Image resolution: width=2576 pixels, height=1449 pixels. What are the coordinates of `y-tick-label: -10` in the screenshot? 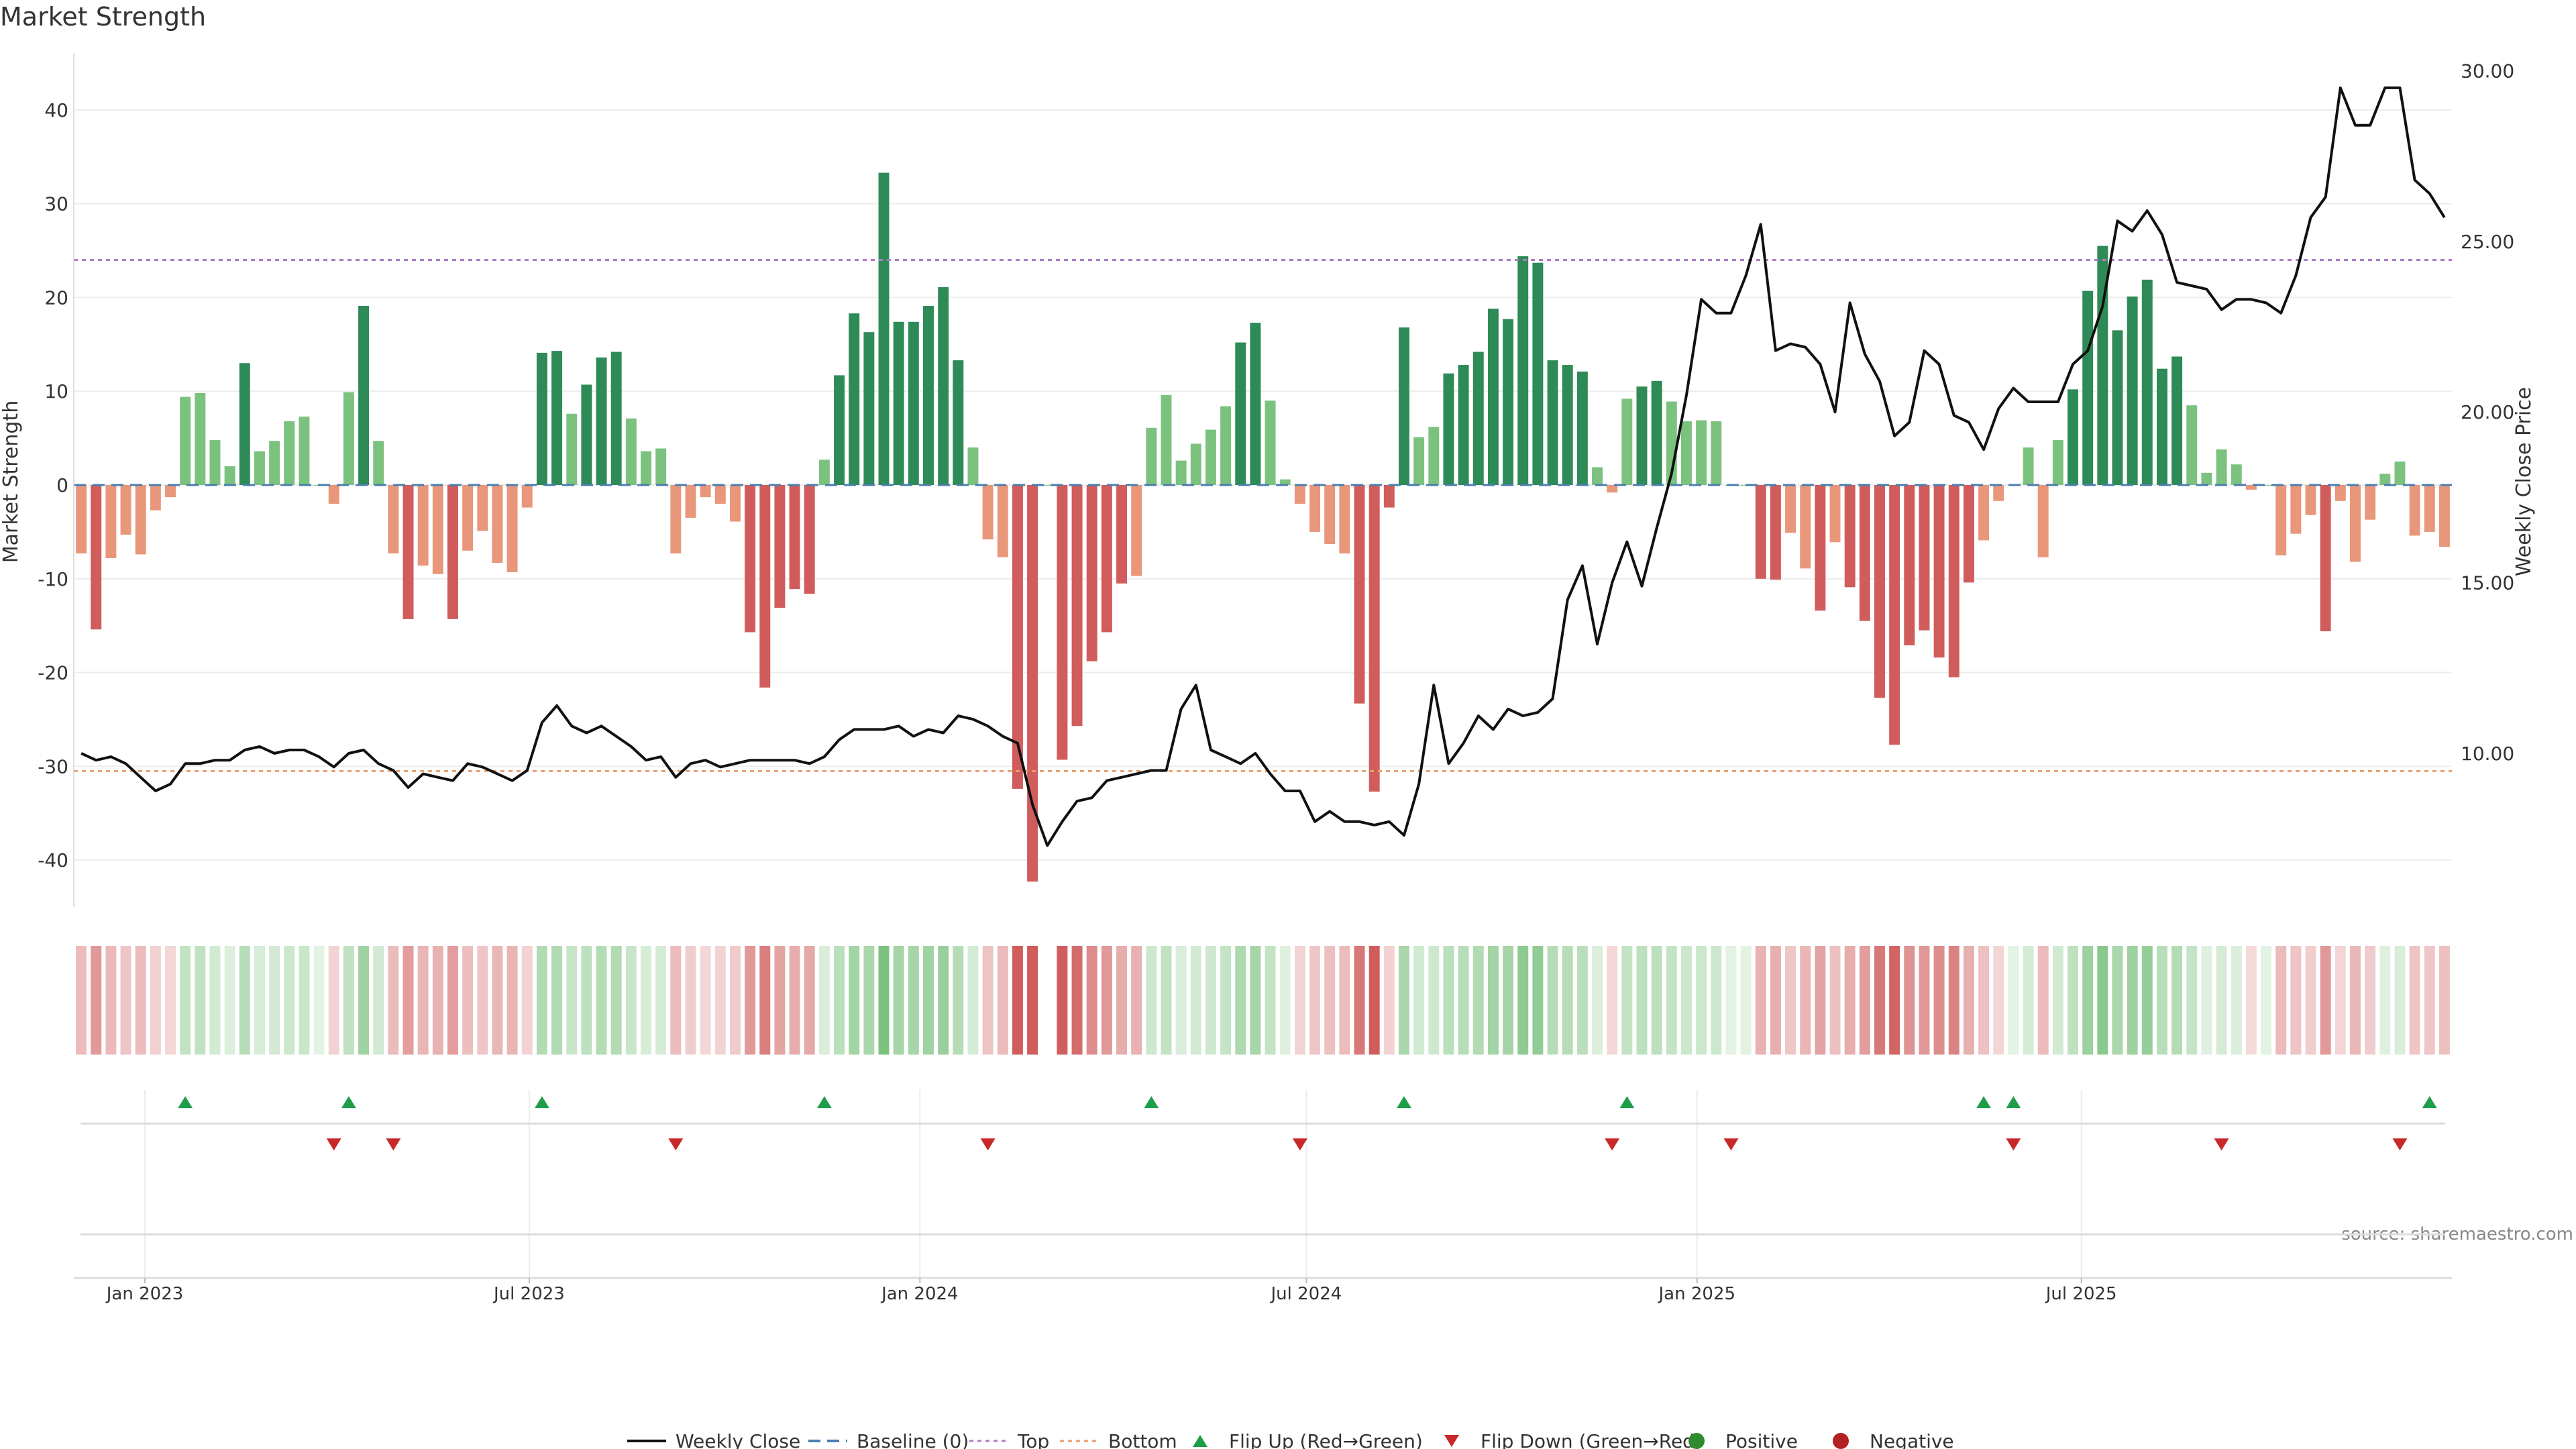 It's located at (53, 579).